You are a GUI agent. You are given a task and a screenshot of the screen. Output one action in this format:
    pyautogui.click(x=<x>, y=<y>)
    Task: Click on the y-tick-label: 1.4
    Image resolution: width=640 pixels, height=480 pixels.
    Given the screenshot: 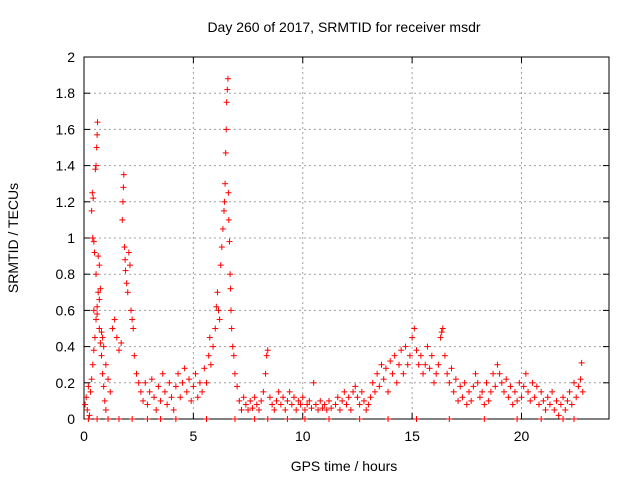 What is the action you would take?
    pyautogui.click(x=66, y=166)
    